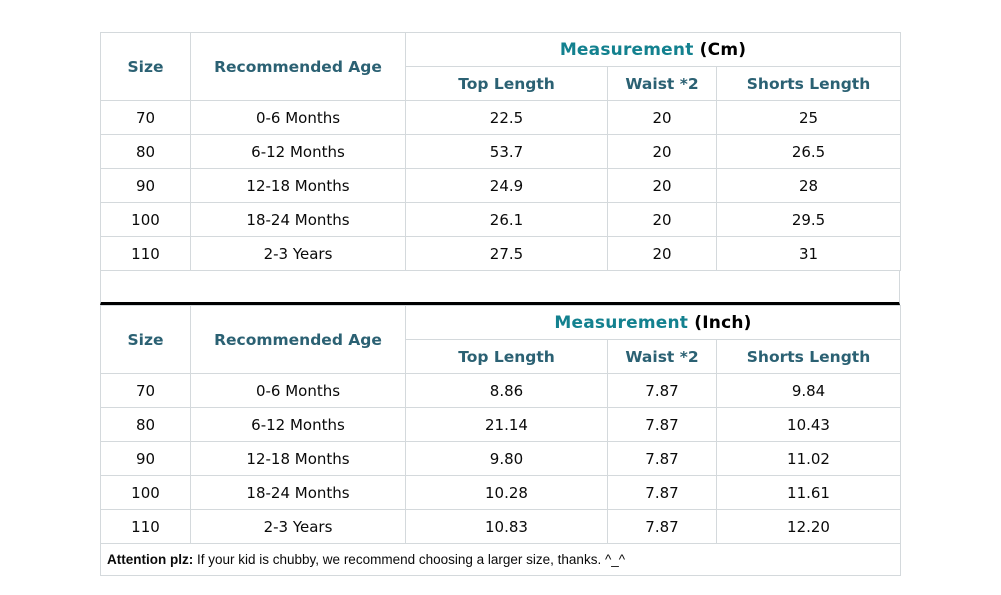 The width and height of the screenshot is (1001, 595). What do you see at coordinates (145, 66) in the screenshot?
I see `cm-size-column-header: Size` at bounding box center [145, 66].